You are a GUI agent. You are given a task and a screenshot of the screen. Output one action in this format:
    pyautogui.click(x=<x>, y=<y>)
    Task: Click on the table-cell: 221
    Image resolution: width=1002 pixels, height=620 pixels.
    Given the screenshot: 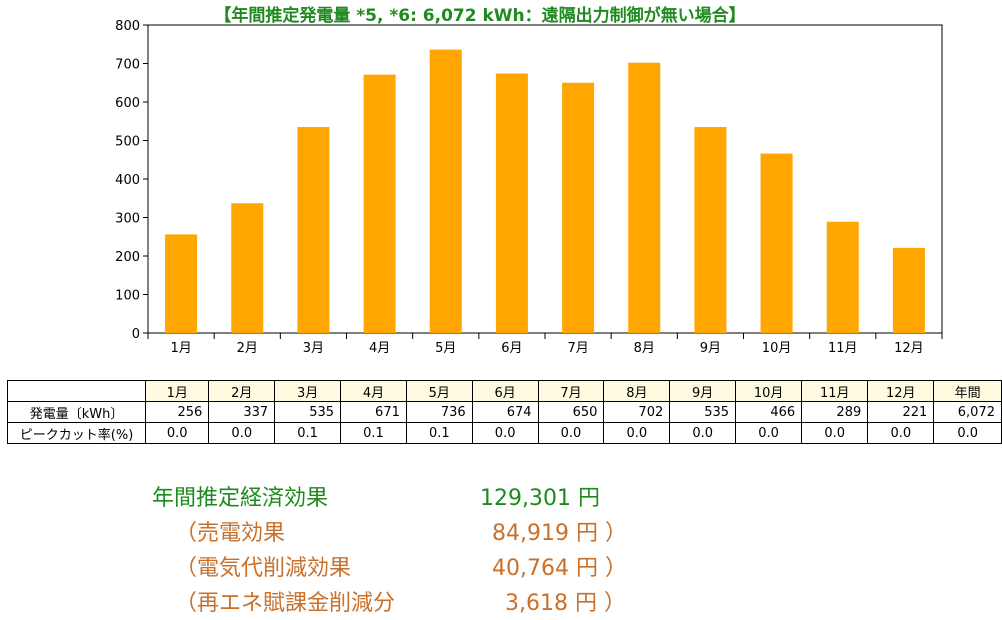 What is the action you would take?
    pyautogui.click(x=901, y=412)
    